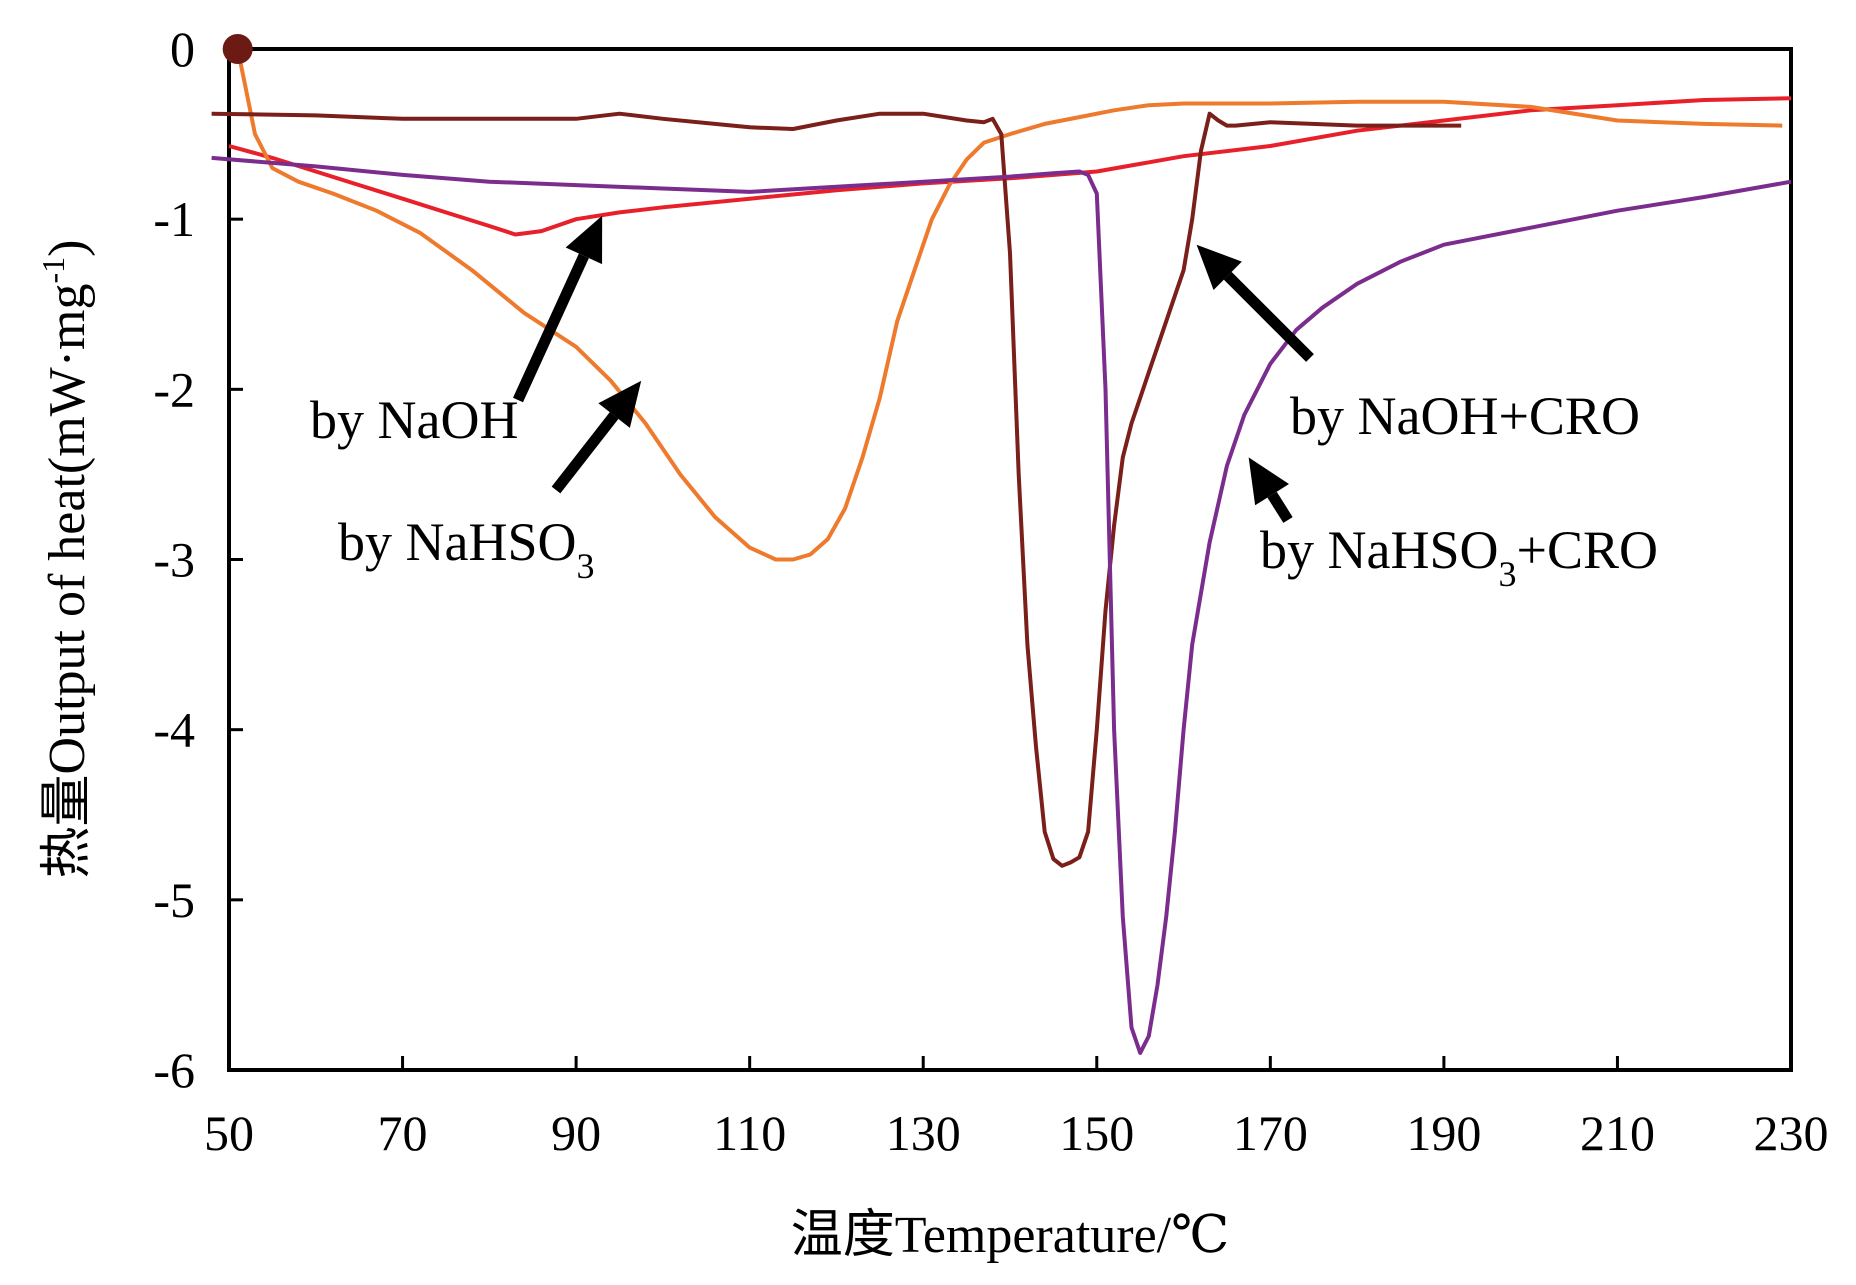  Describe the element at coordinates (584, 240) in the screenshot. I see `arrow-by-naoh-head` at that location.